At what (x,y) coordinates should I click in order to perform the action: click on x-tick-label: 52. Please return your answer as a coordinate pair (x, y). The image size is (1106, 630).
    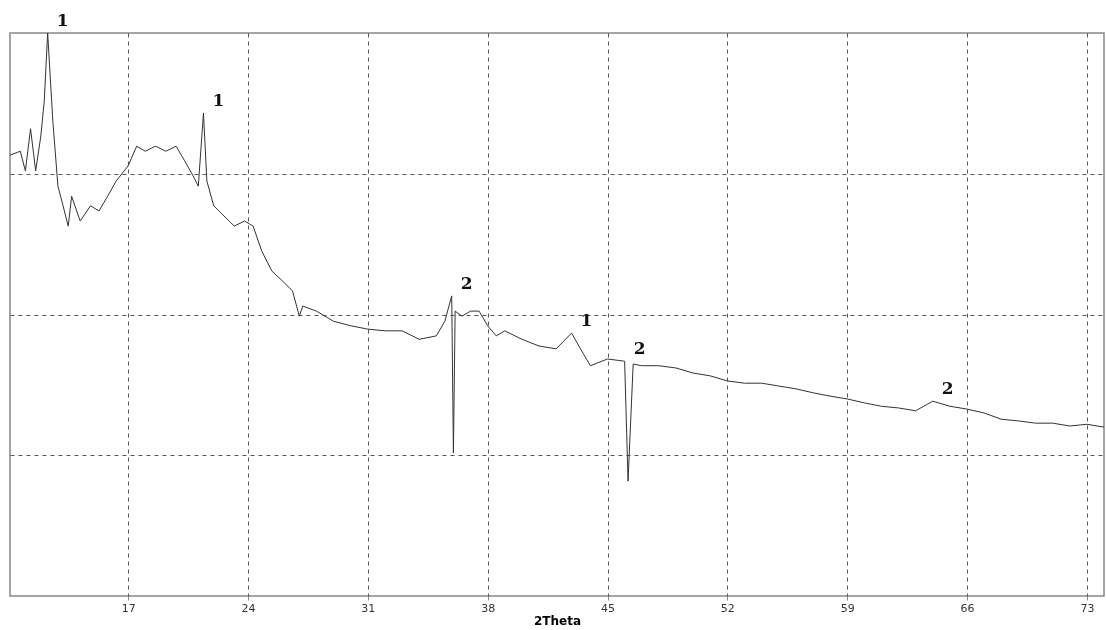
    Looking at the image, I should click on (727, 608).